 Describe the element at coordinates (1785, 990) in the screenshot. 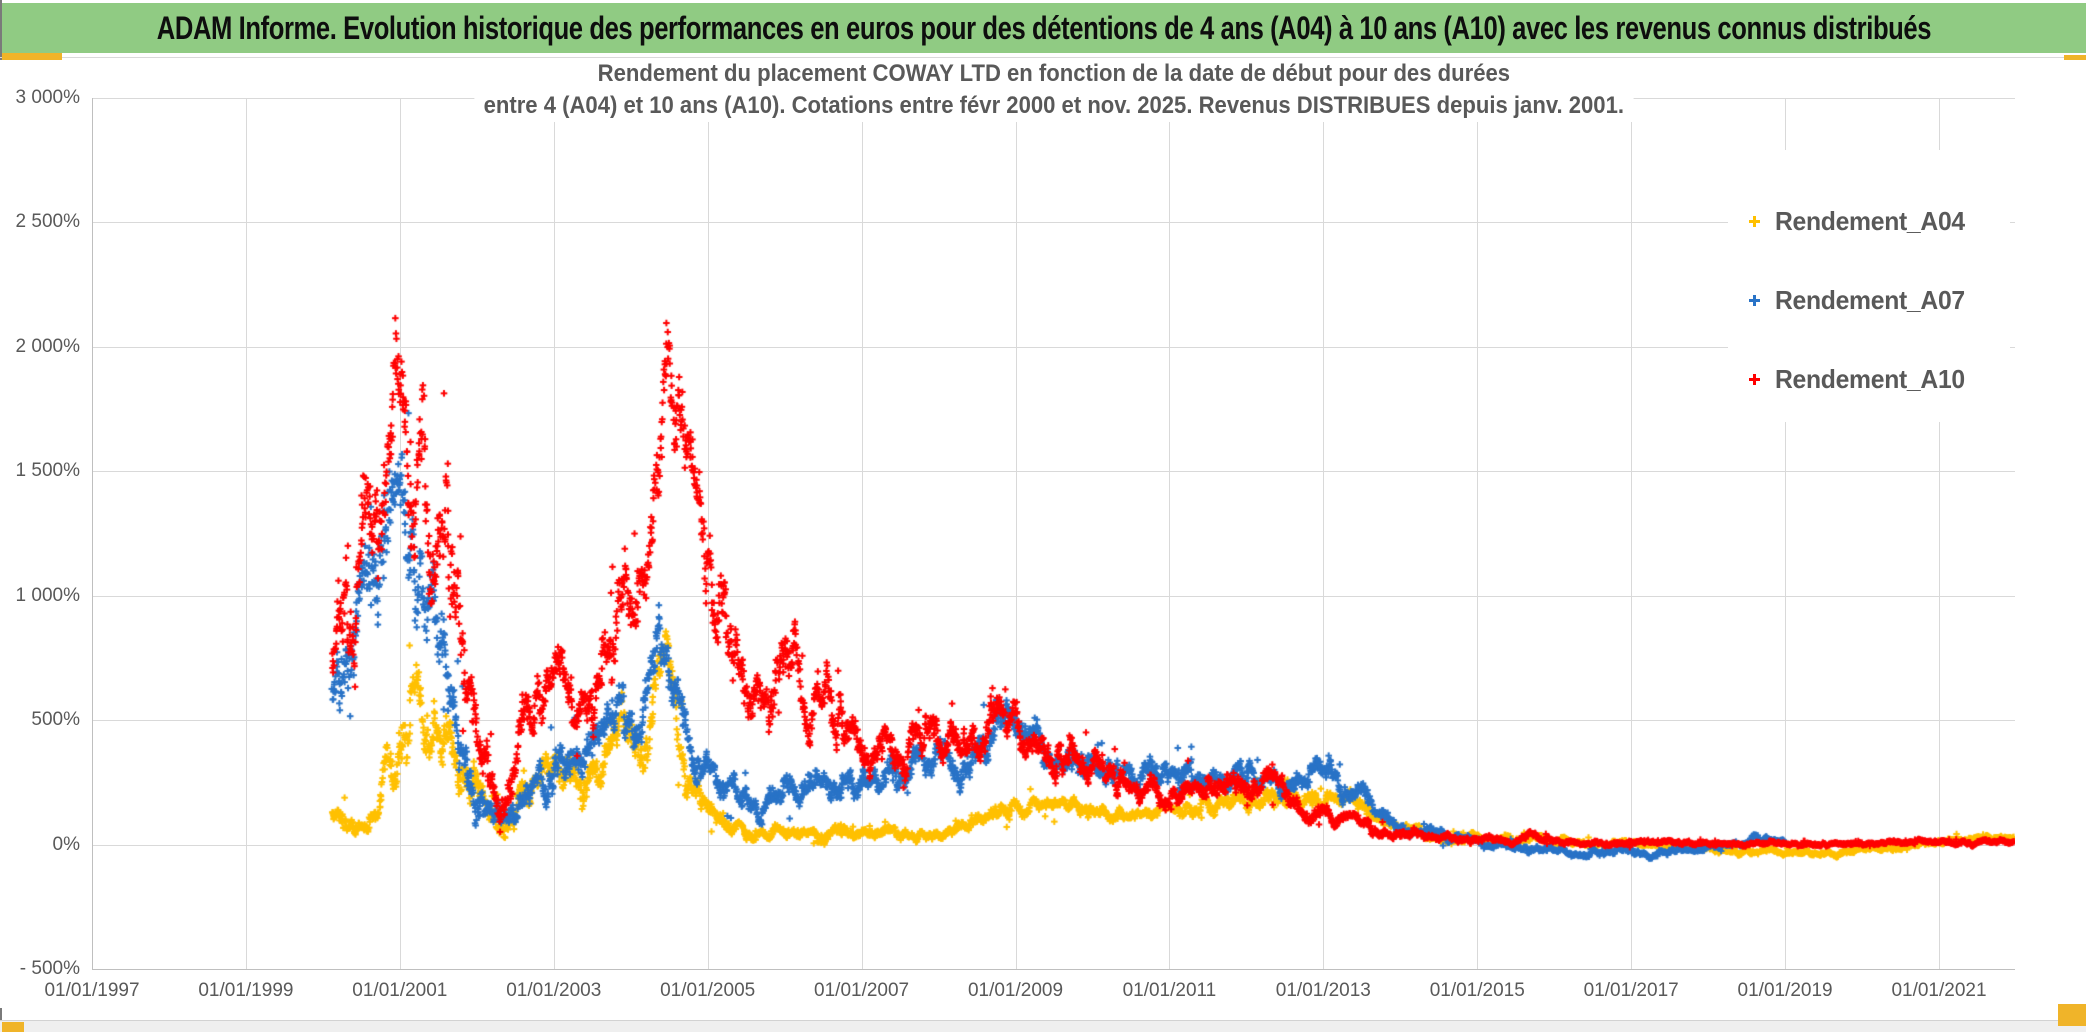

I see `x-tick-label: 01/01/2019` at that location.